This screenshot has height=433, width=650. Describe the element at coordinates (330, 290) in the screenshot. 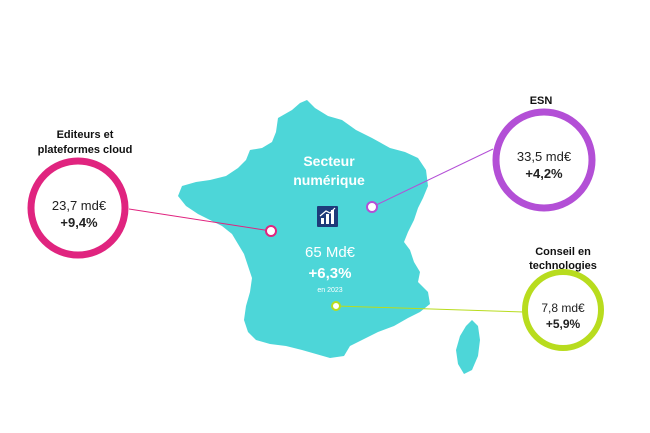

I see `period-label: en 2023` at that location.